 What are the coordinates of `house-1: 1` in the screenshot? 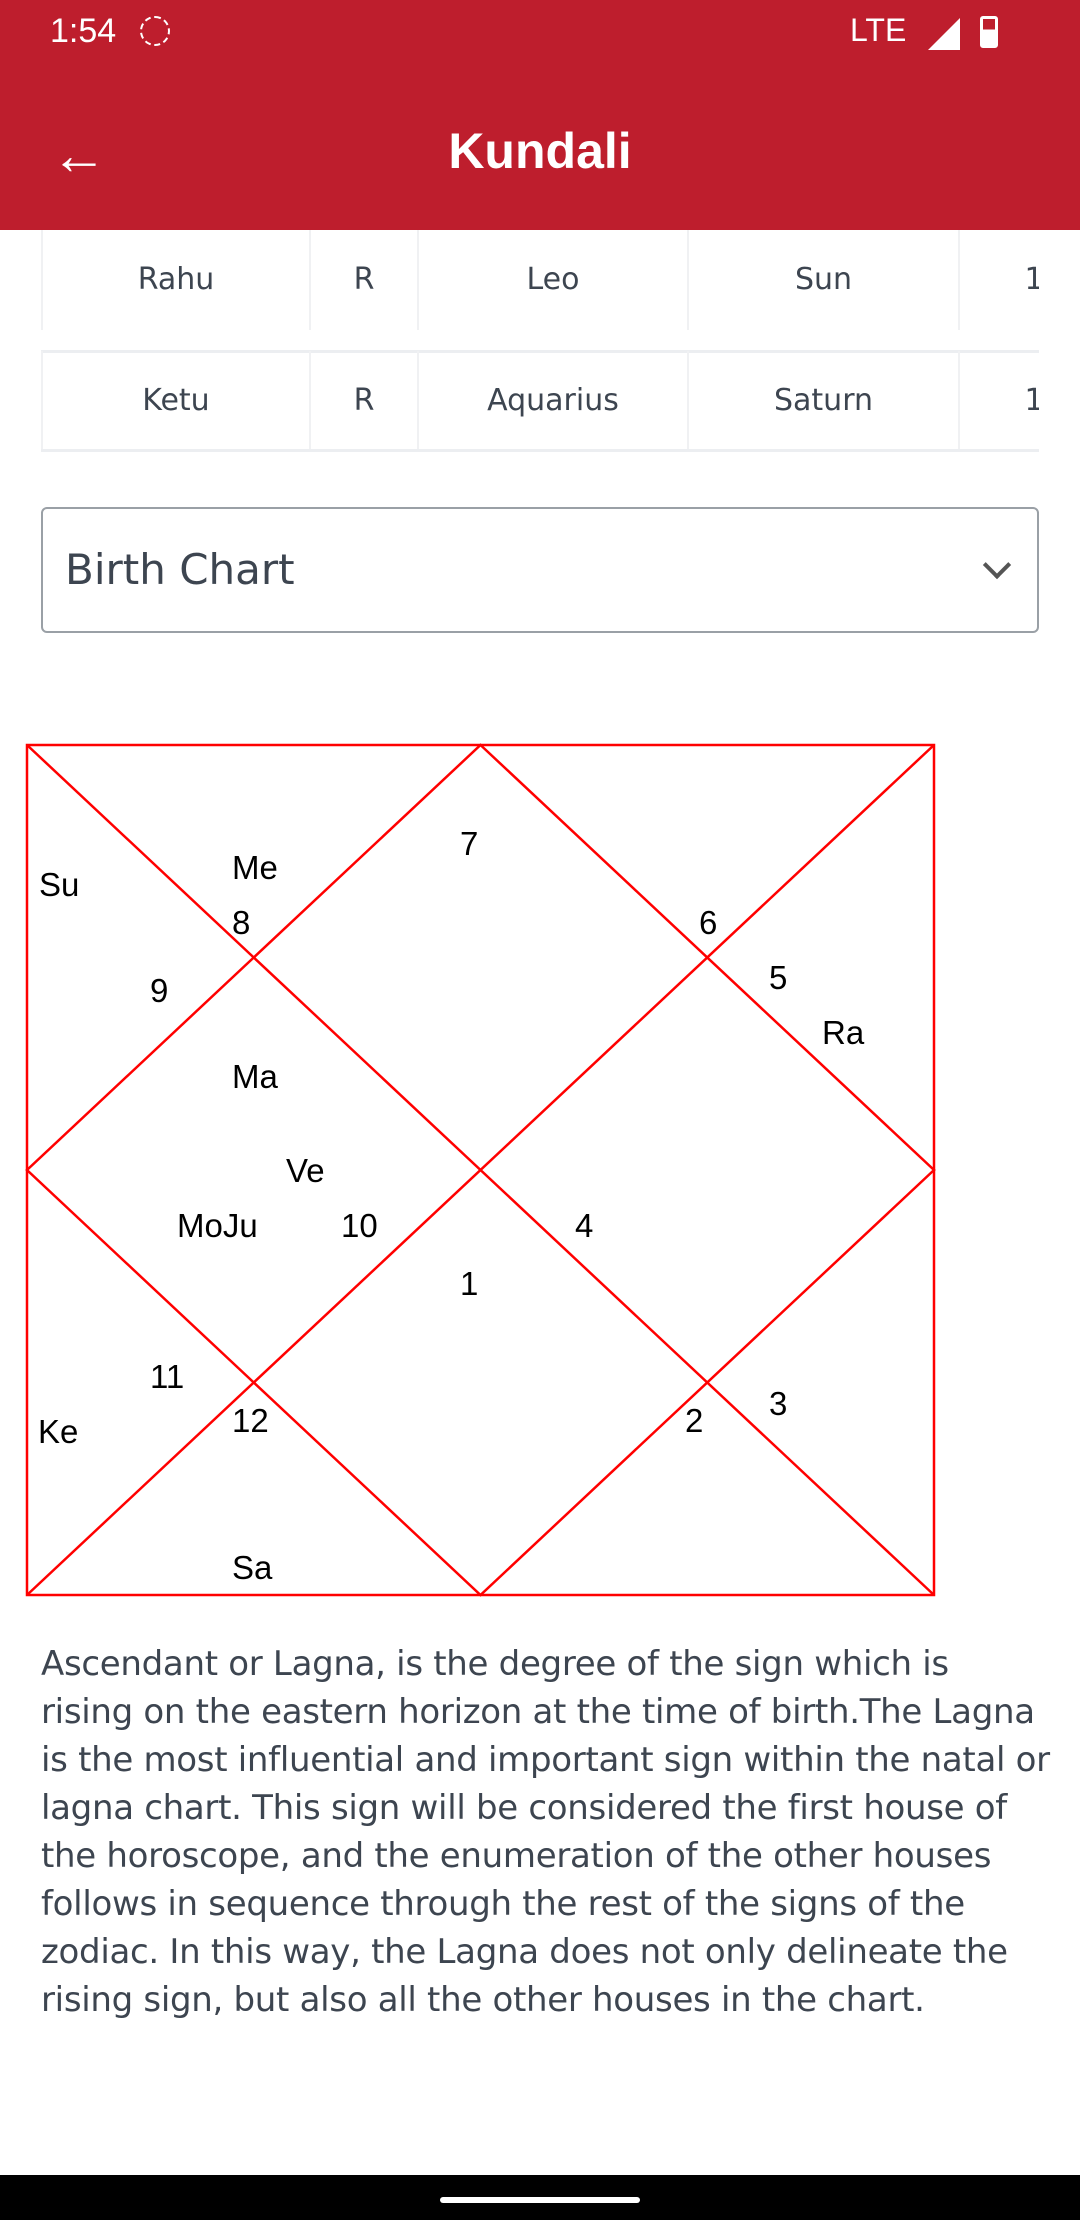 It's located at (469, 1283).